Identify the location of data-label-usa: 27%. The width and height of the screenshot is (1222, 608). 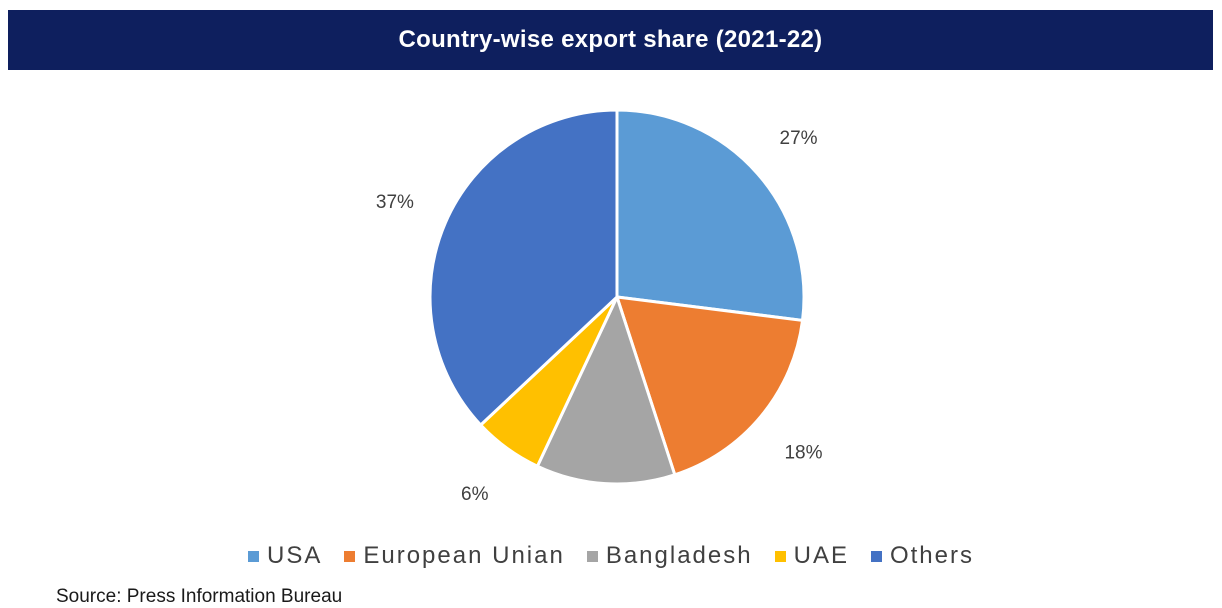
(799, 138).